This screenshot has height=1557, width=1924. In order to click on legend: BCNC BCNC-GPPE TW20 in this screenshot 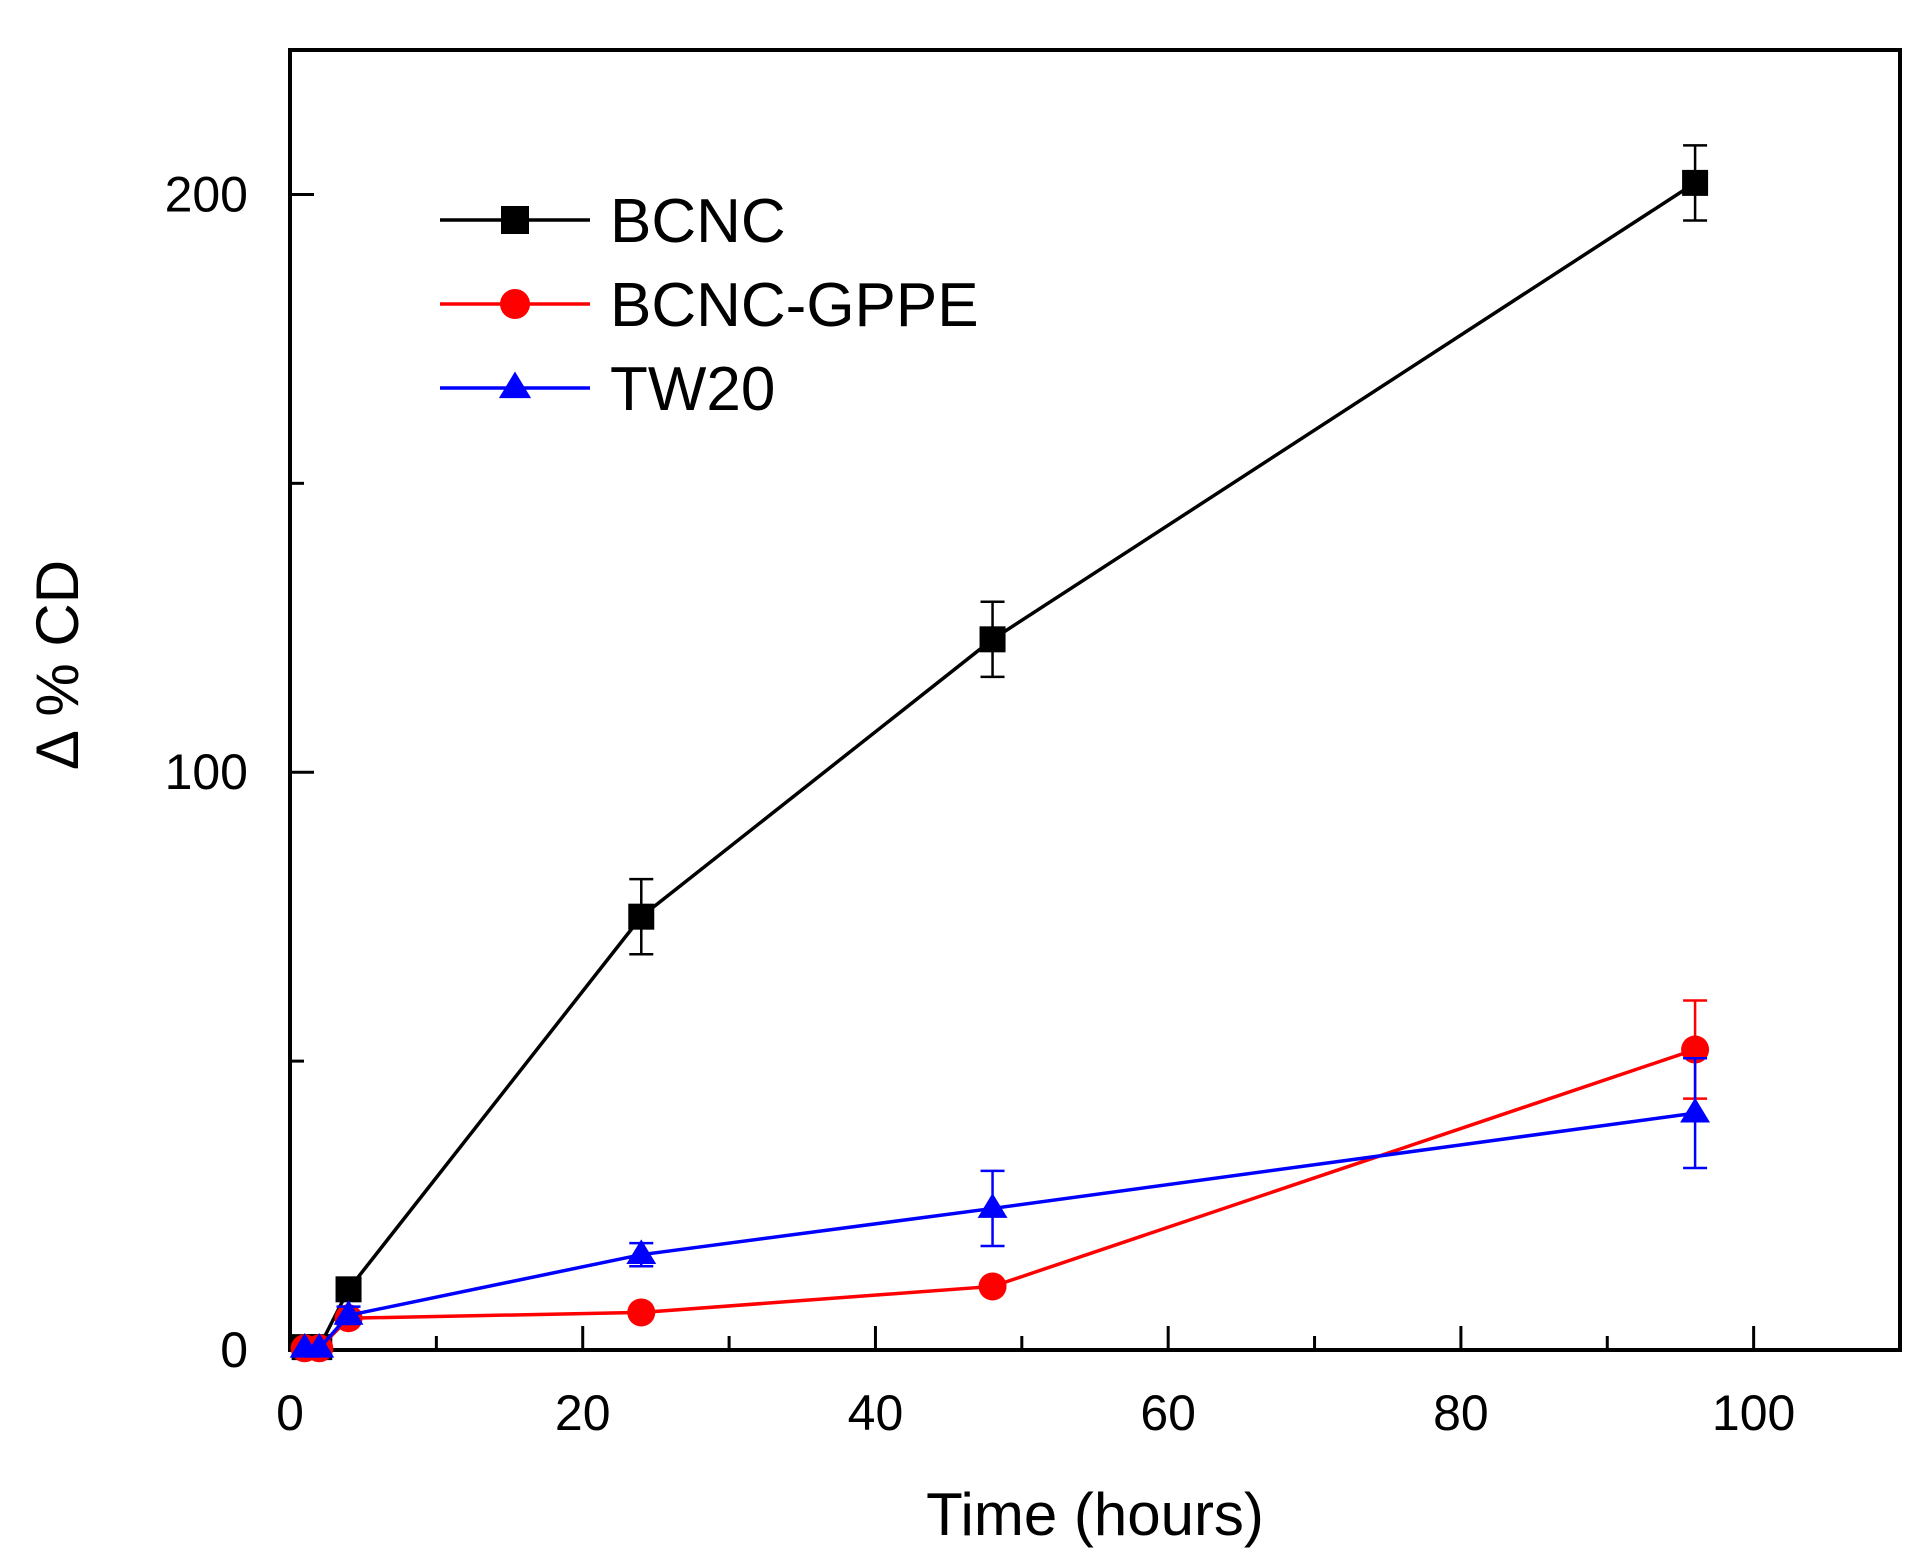, I will do `click(709, 305)`.